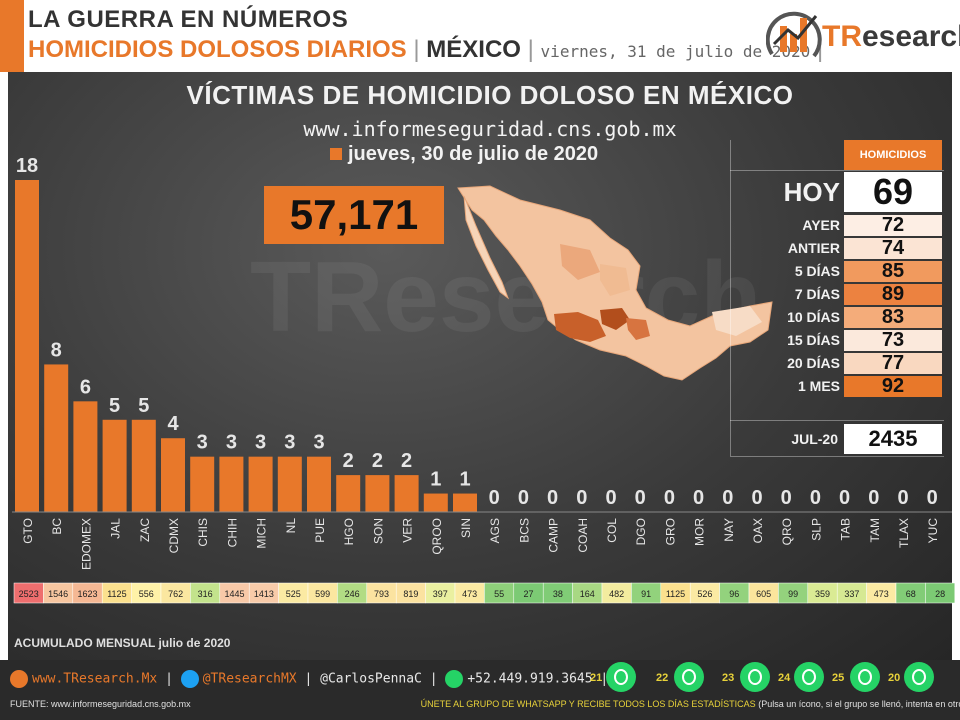 This screenshot has width=960, height=720. I want to click on summary-row-value: 77, so click(893, 363).